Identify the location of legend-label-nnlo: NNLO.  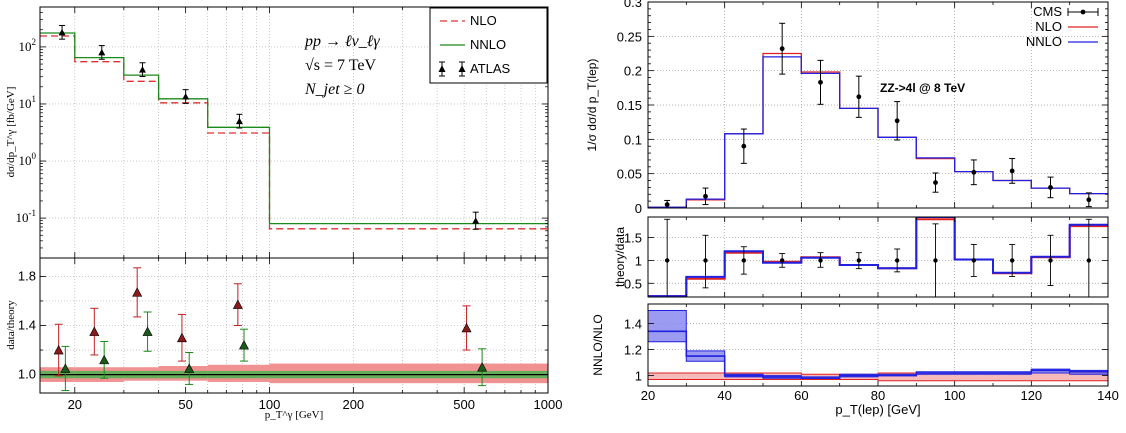
(1044, 41).